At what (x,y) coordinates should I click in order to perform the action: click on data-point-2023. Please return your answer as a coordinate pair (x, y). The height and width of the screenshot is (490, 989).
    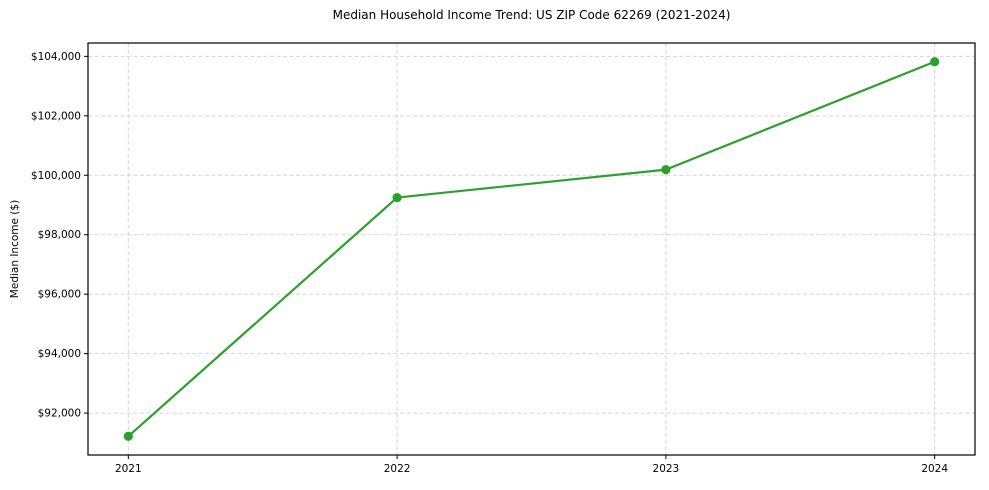
    Looking at the image, I should click on (666, 170).